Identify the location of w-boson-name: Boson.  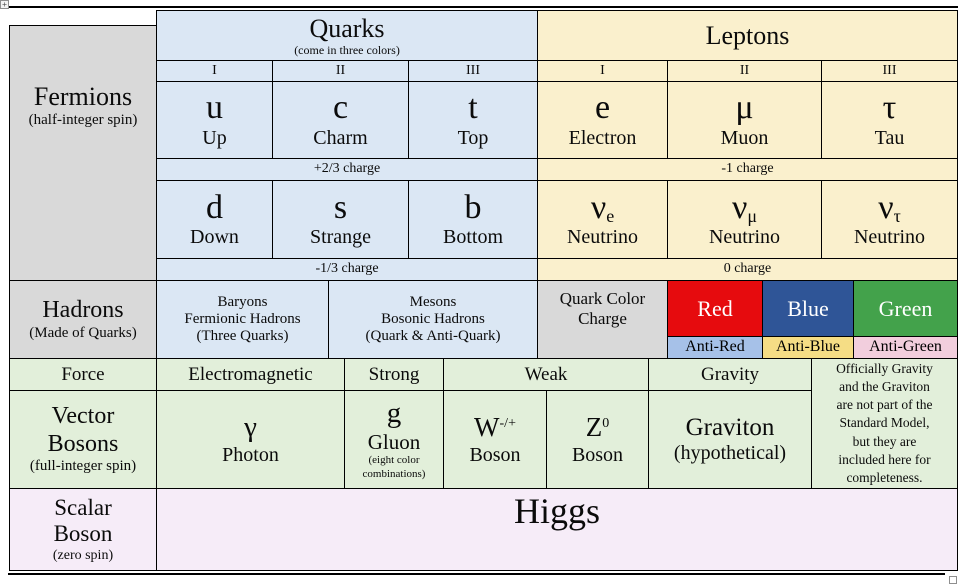
(495, 455).